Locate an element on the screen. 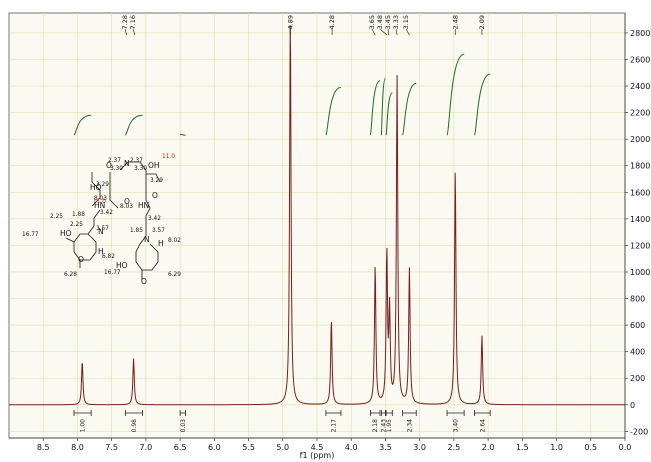 This screenshot has height=462, width=651. y-tick-label: 2000 is located at coordinates (640, 139).